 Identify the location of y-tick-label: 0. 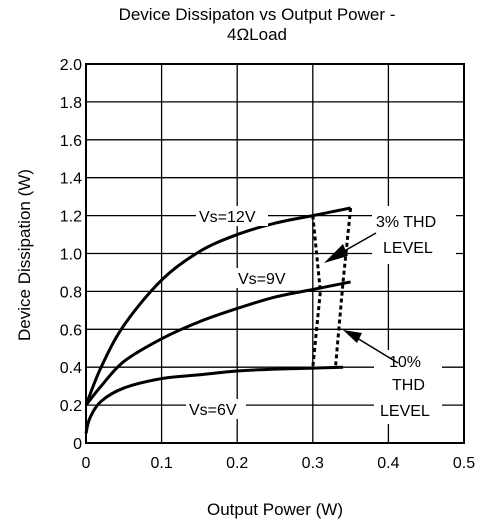
(77, 444).